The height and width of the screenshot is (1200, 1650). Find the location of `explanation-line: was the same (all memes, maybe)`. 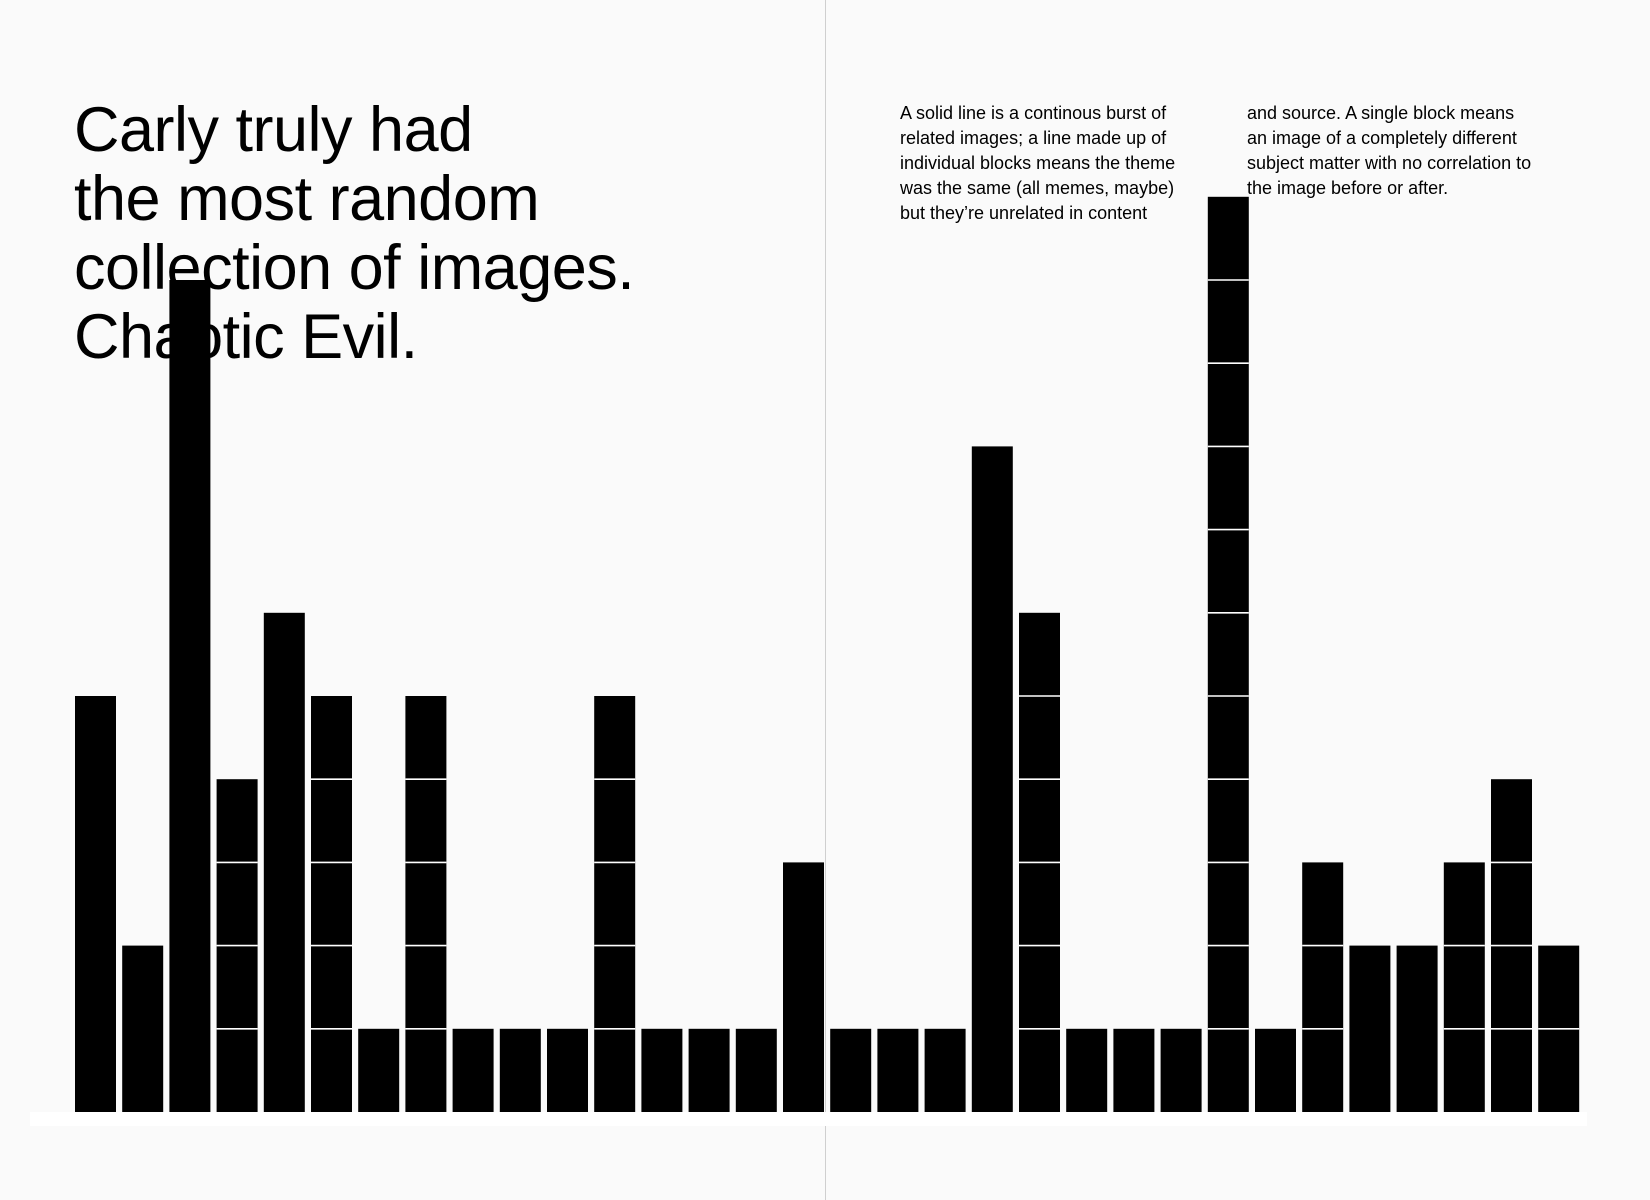

explanation-line: was the same (all memes, maybe) is located at coordinates (1037, 188).